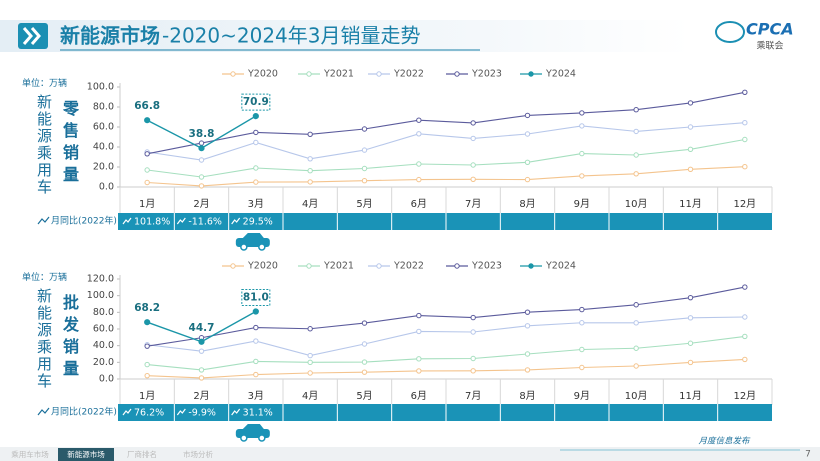 This screenshot has height=461, width=820. Describe the element at coordinates (744, 396) in the screenshot. I see `x-tick-label: 12月` at that location.